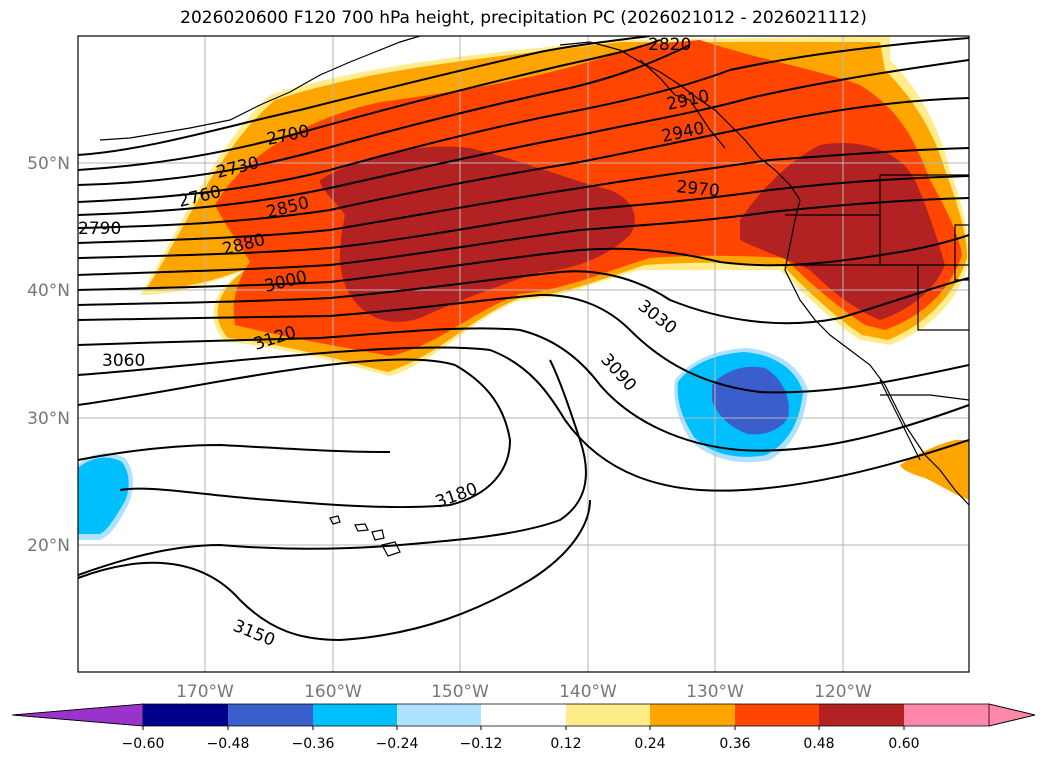 The height and width of the screenshot is (765, 1047). Describe the element at coordinates (903, 744) in the screenshot. I see `colorbar-tick-label-10: 0.60` at that location.